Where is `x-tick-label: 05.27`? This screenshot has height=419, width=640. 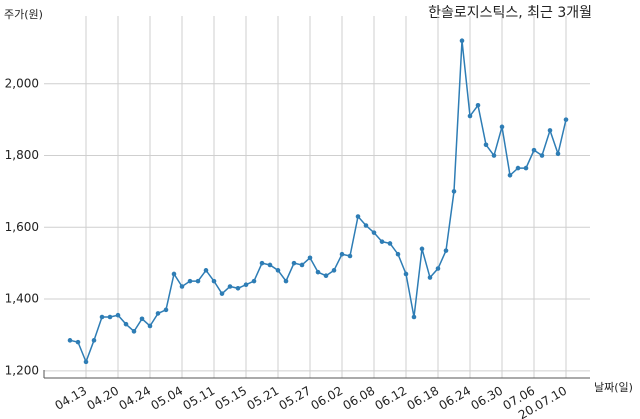
x-tick-label: 05.27 is located at coordinates (294, 398).